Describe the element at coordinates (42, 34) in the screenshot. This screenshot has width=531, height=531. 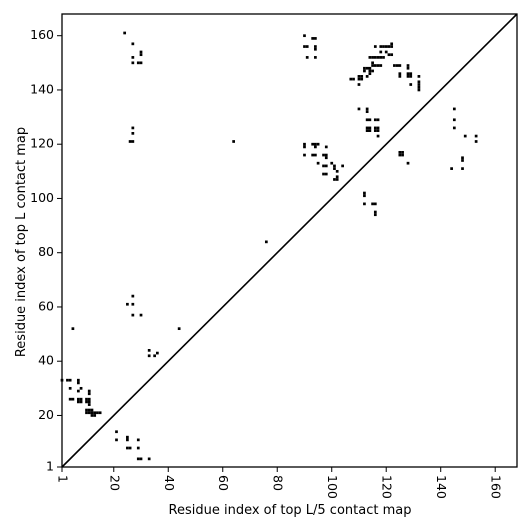
I see `y-tick-label: 160` at that location.